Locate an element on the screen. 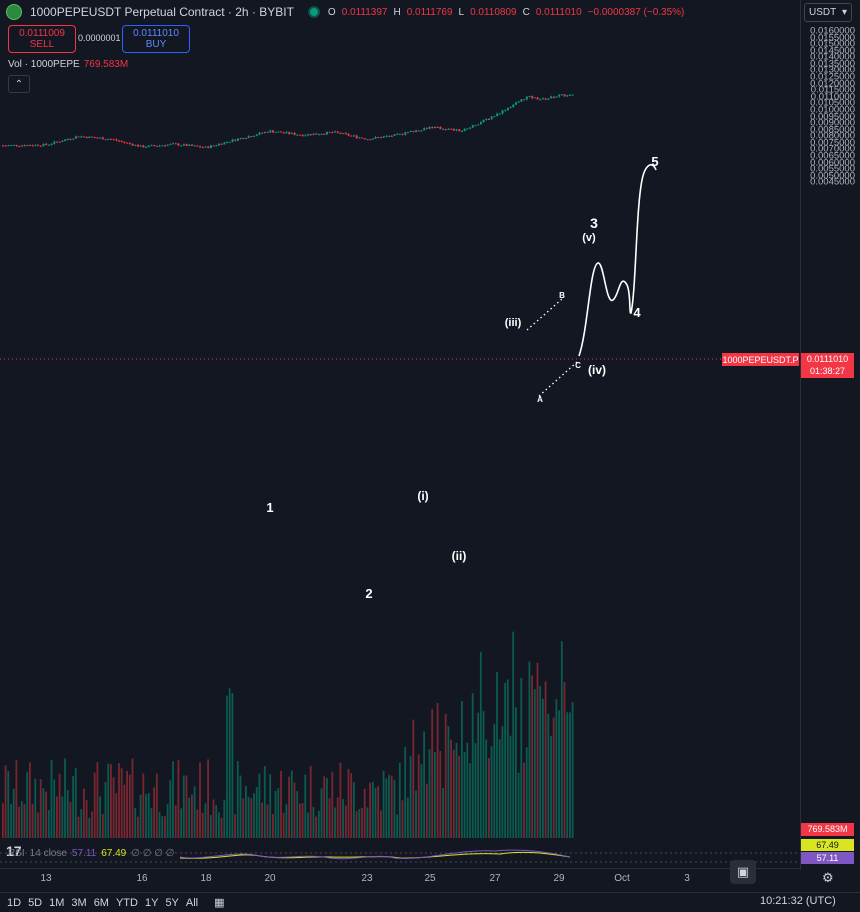 This screenshot has width=860, height=912. image-icon: ▣ is located at coordinates (743, 872).